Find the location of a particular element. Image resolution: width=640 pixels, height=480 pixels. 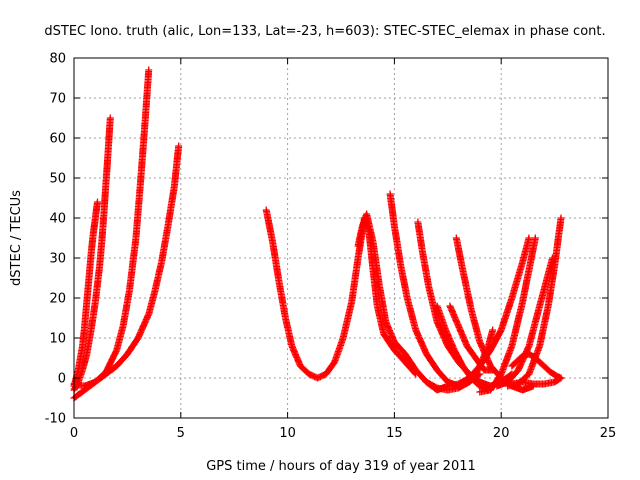

x-tick-label: 20 is located at coordinates (501, 433).